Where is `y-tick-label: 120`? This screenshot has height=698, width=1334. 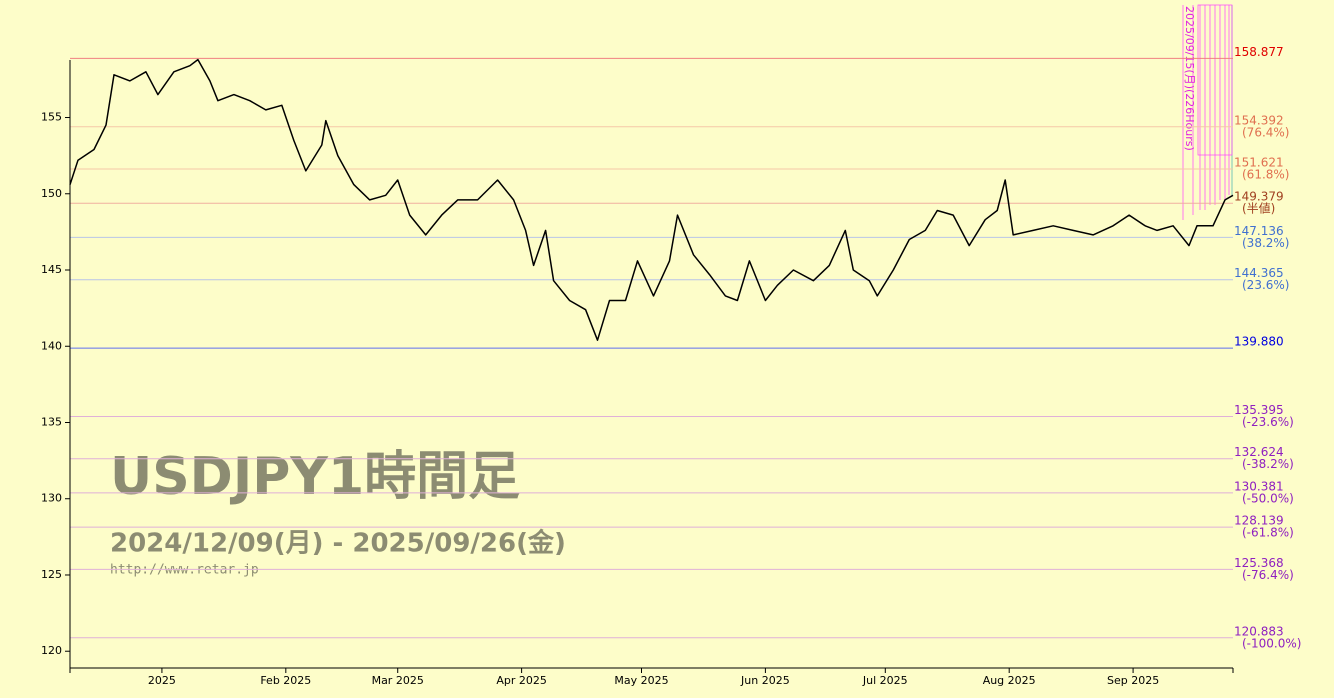 y-tick-label: 120 is located at coordinates (51, 650).